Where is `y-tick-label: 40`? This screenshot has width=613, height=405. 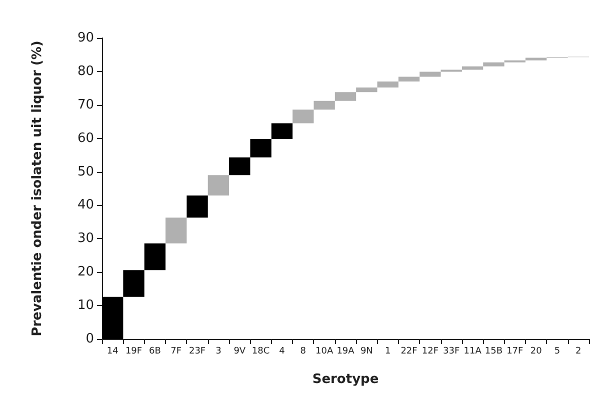 y-tick-label: 40 is located at coordinates (85, 205).